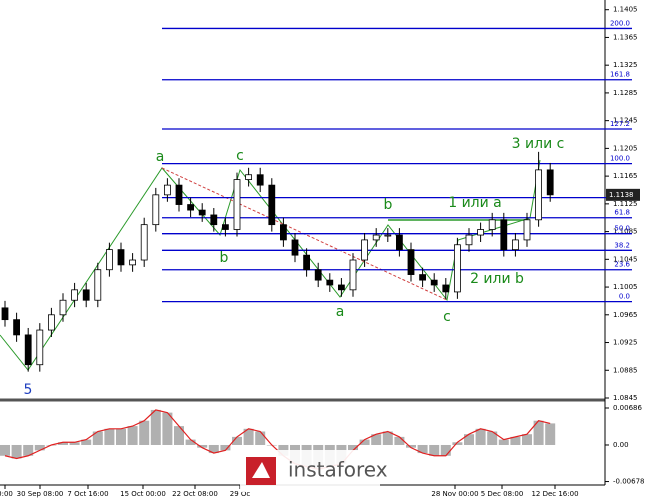  I want to click on wave-label: 2 или b, so click(497, 279).